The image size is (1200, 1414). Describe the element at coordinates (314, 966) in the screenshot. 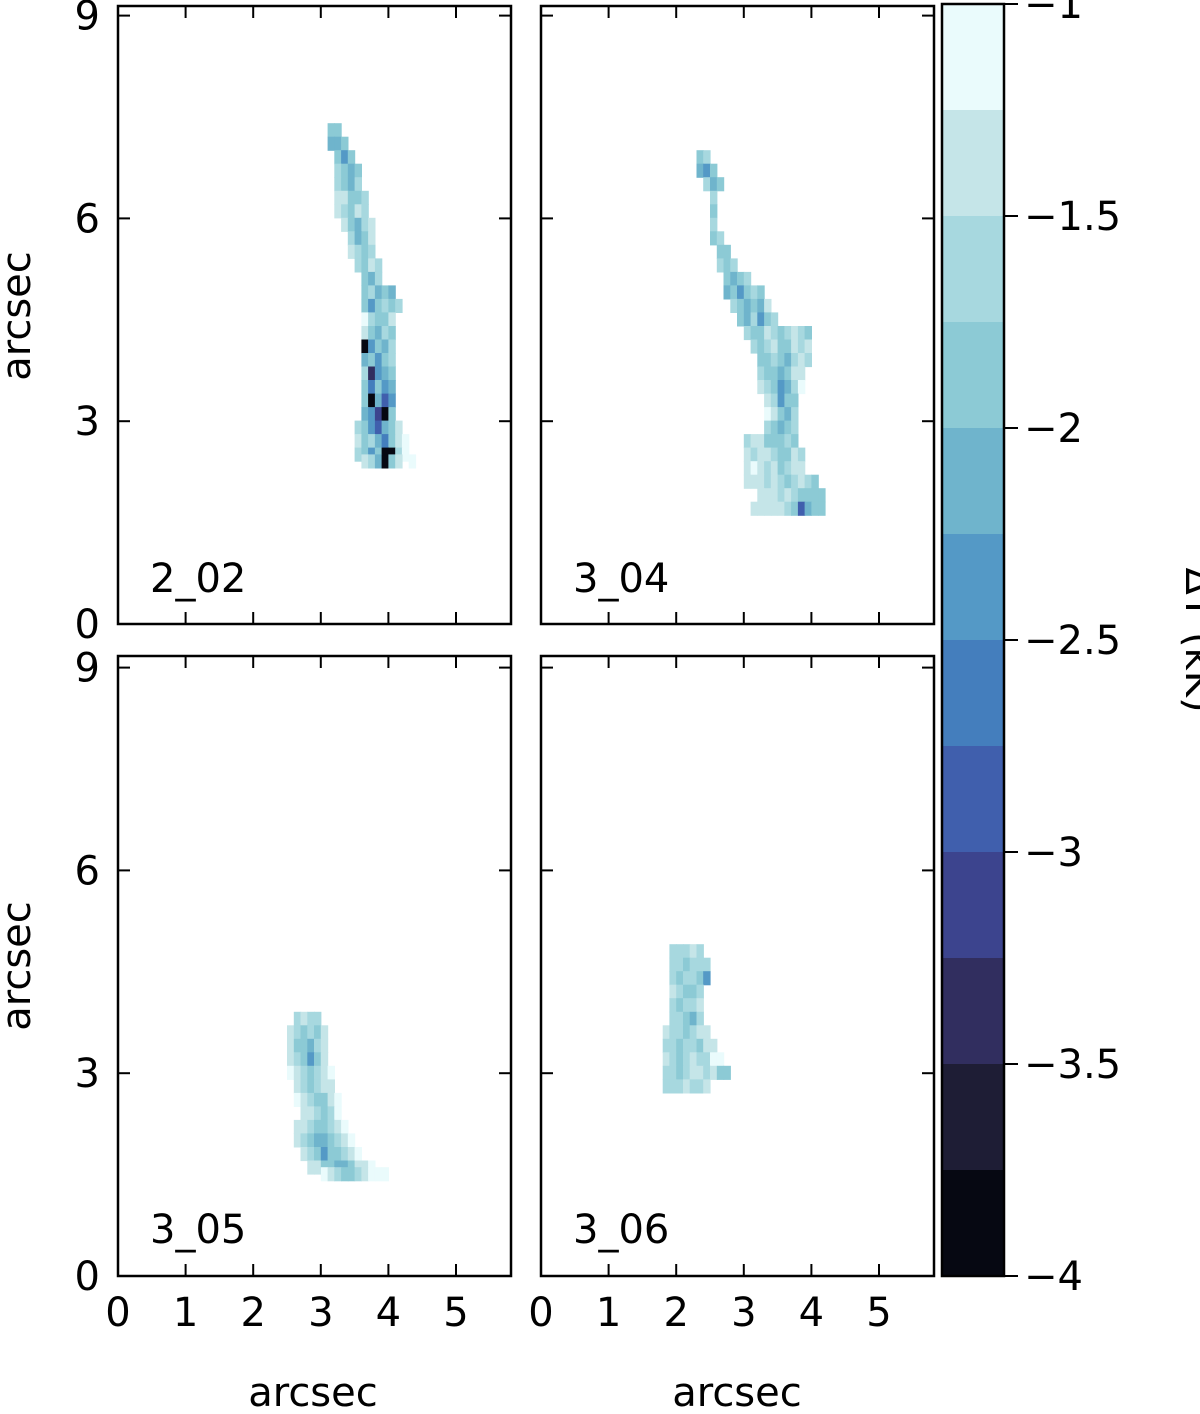

I see `panel-3-05: 3_05` at that location.